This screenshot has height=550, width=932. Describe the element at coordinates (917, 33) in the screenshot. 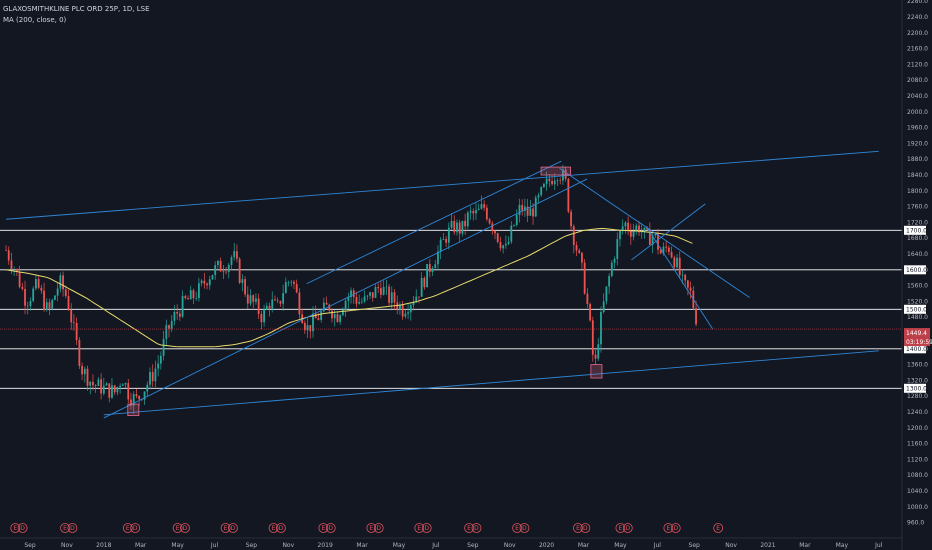

I see `price-tick-label: 2200.0` at that location.